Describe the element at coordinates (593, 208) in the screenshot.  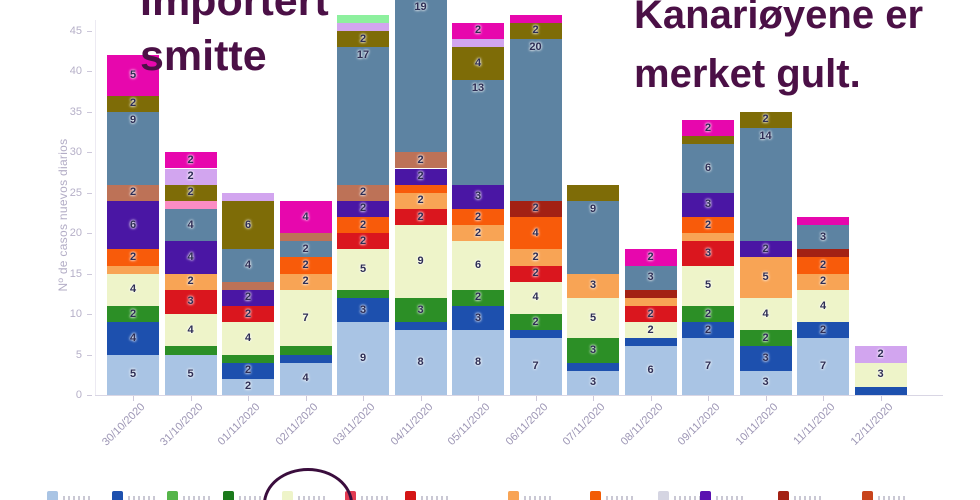
I see `segment-value-label: 9` at that location.